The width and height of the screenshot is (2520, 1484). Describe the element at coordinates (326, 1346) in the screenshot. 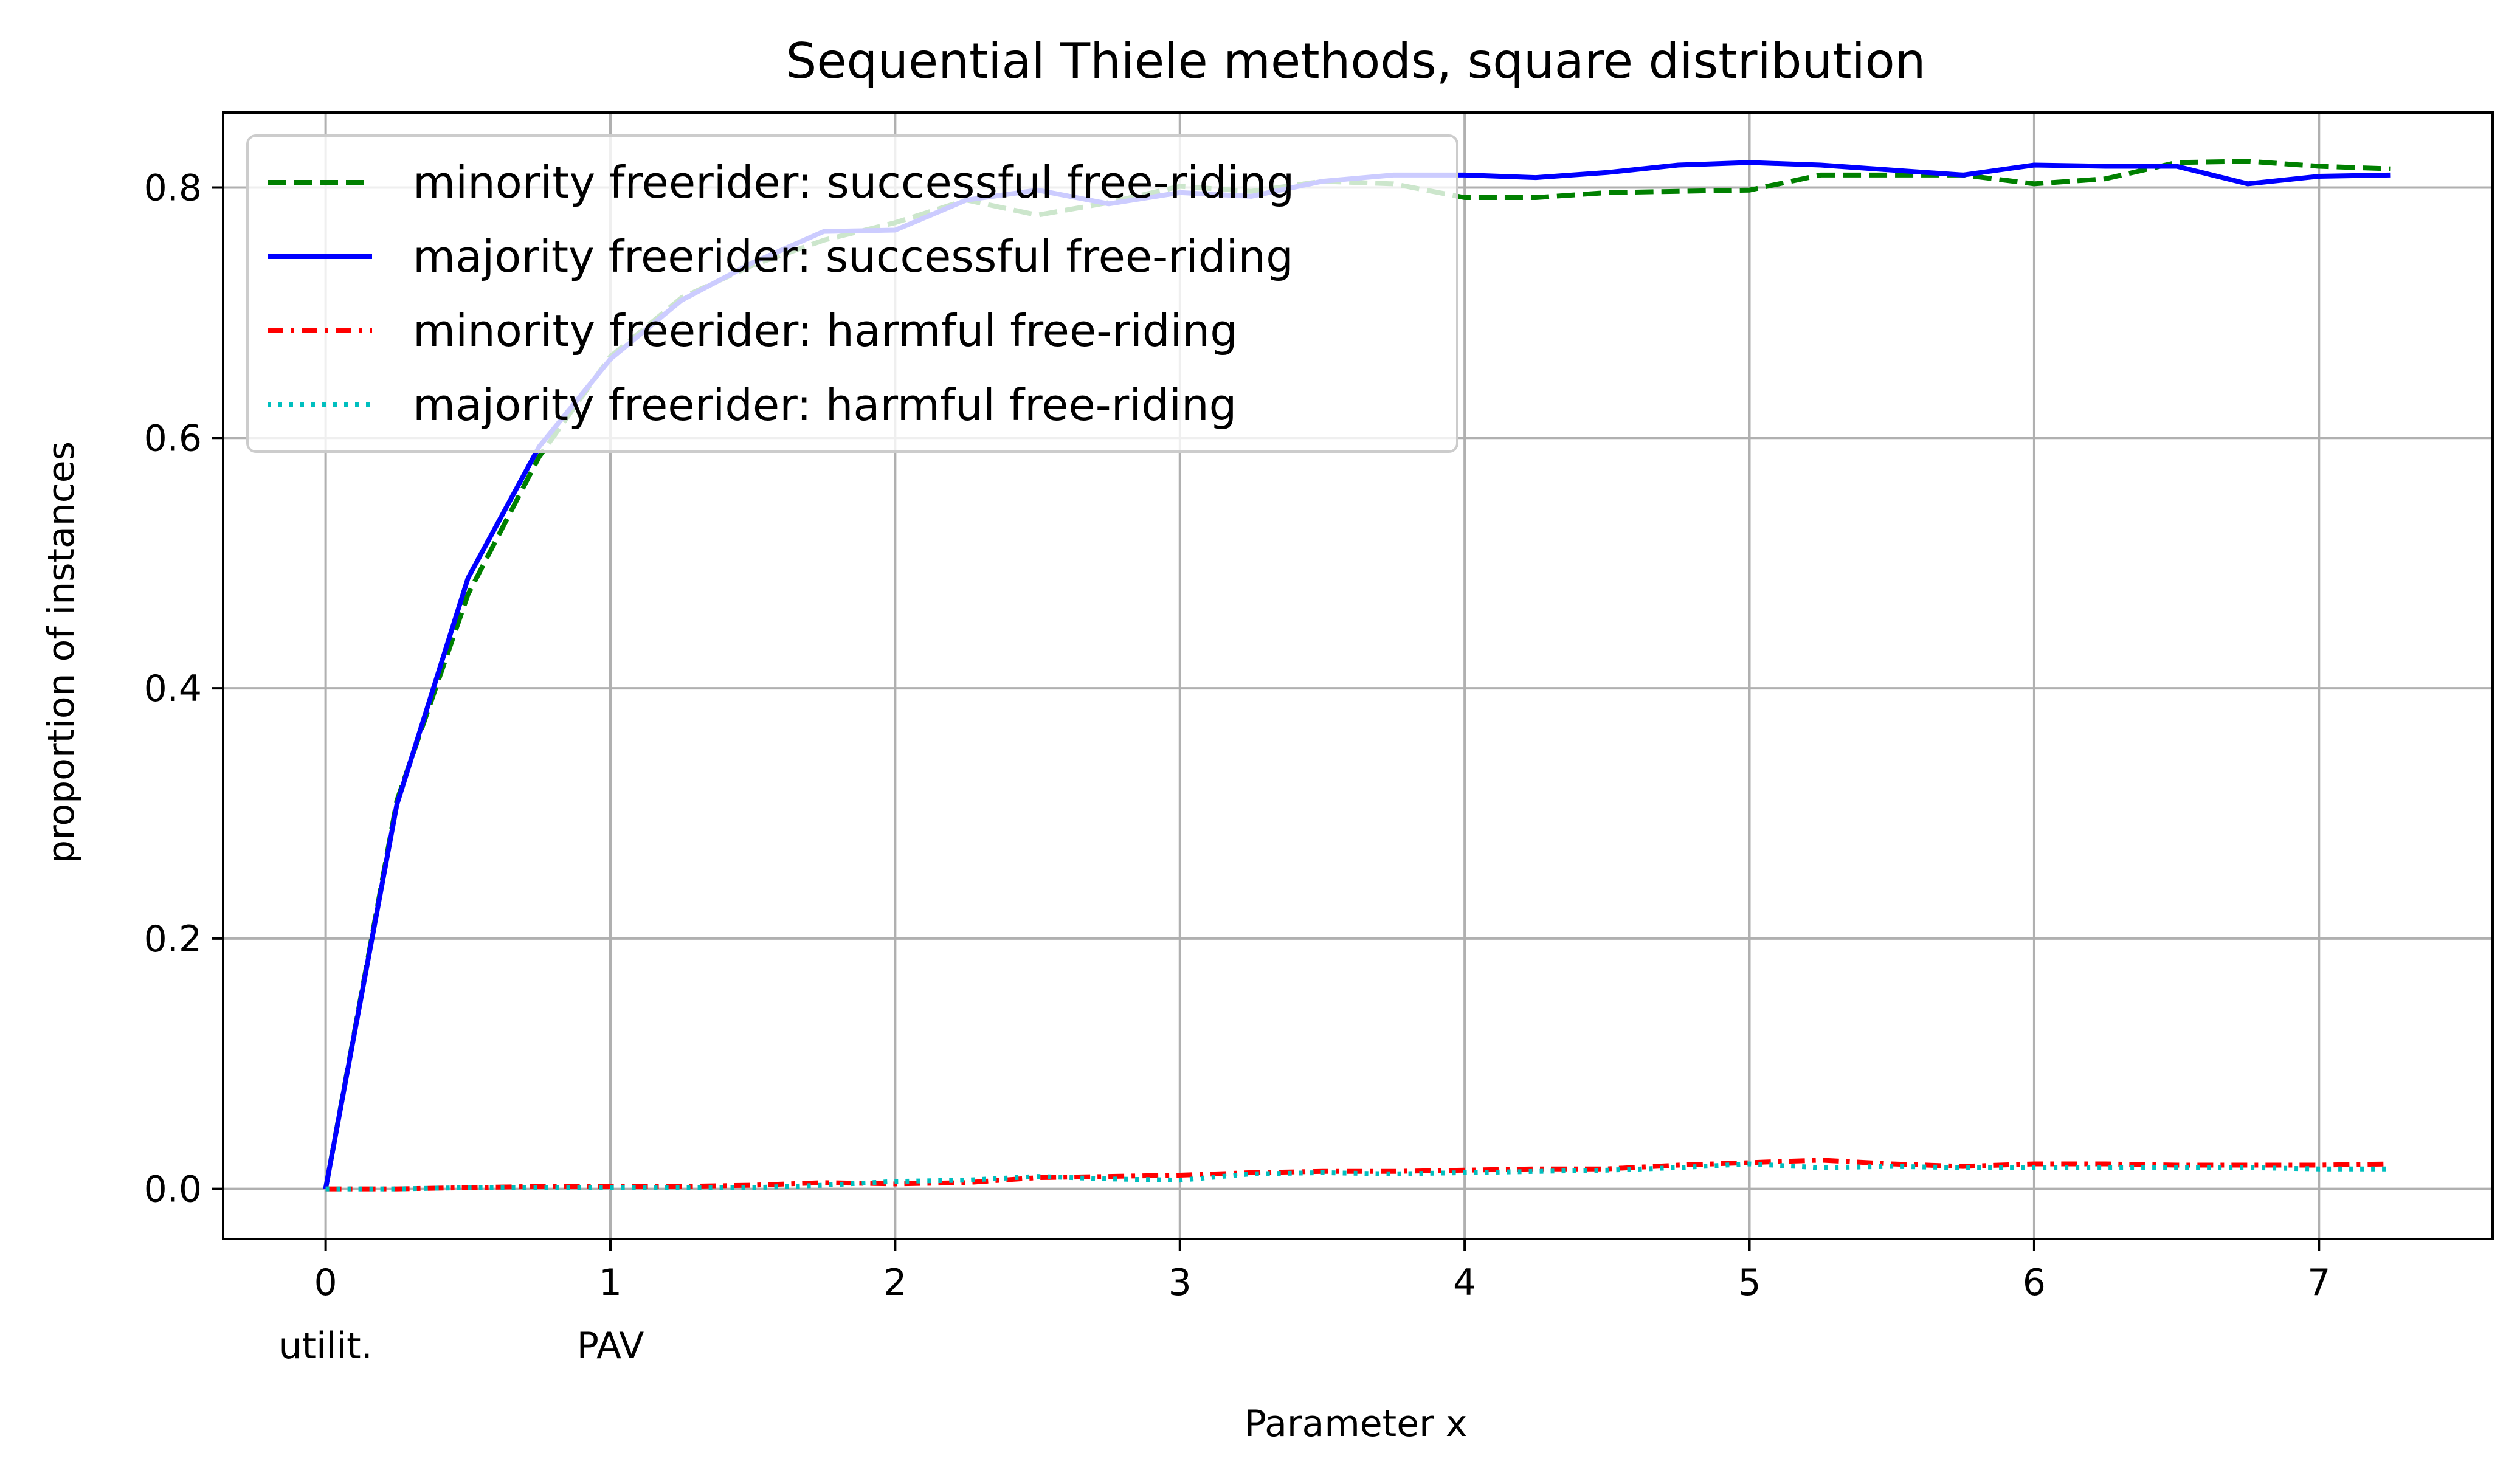

I see `x-tick-sublabel: utilit.` at that location.